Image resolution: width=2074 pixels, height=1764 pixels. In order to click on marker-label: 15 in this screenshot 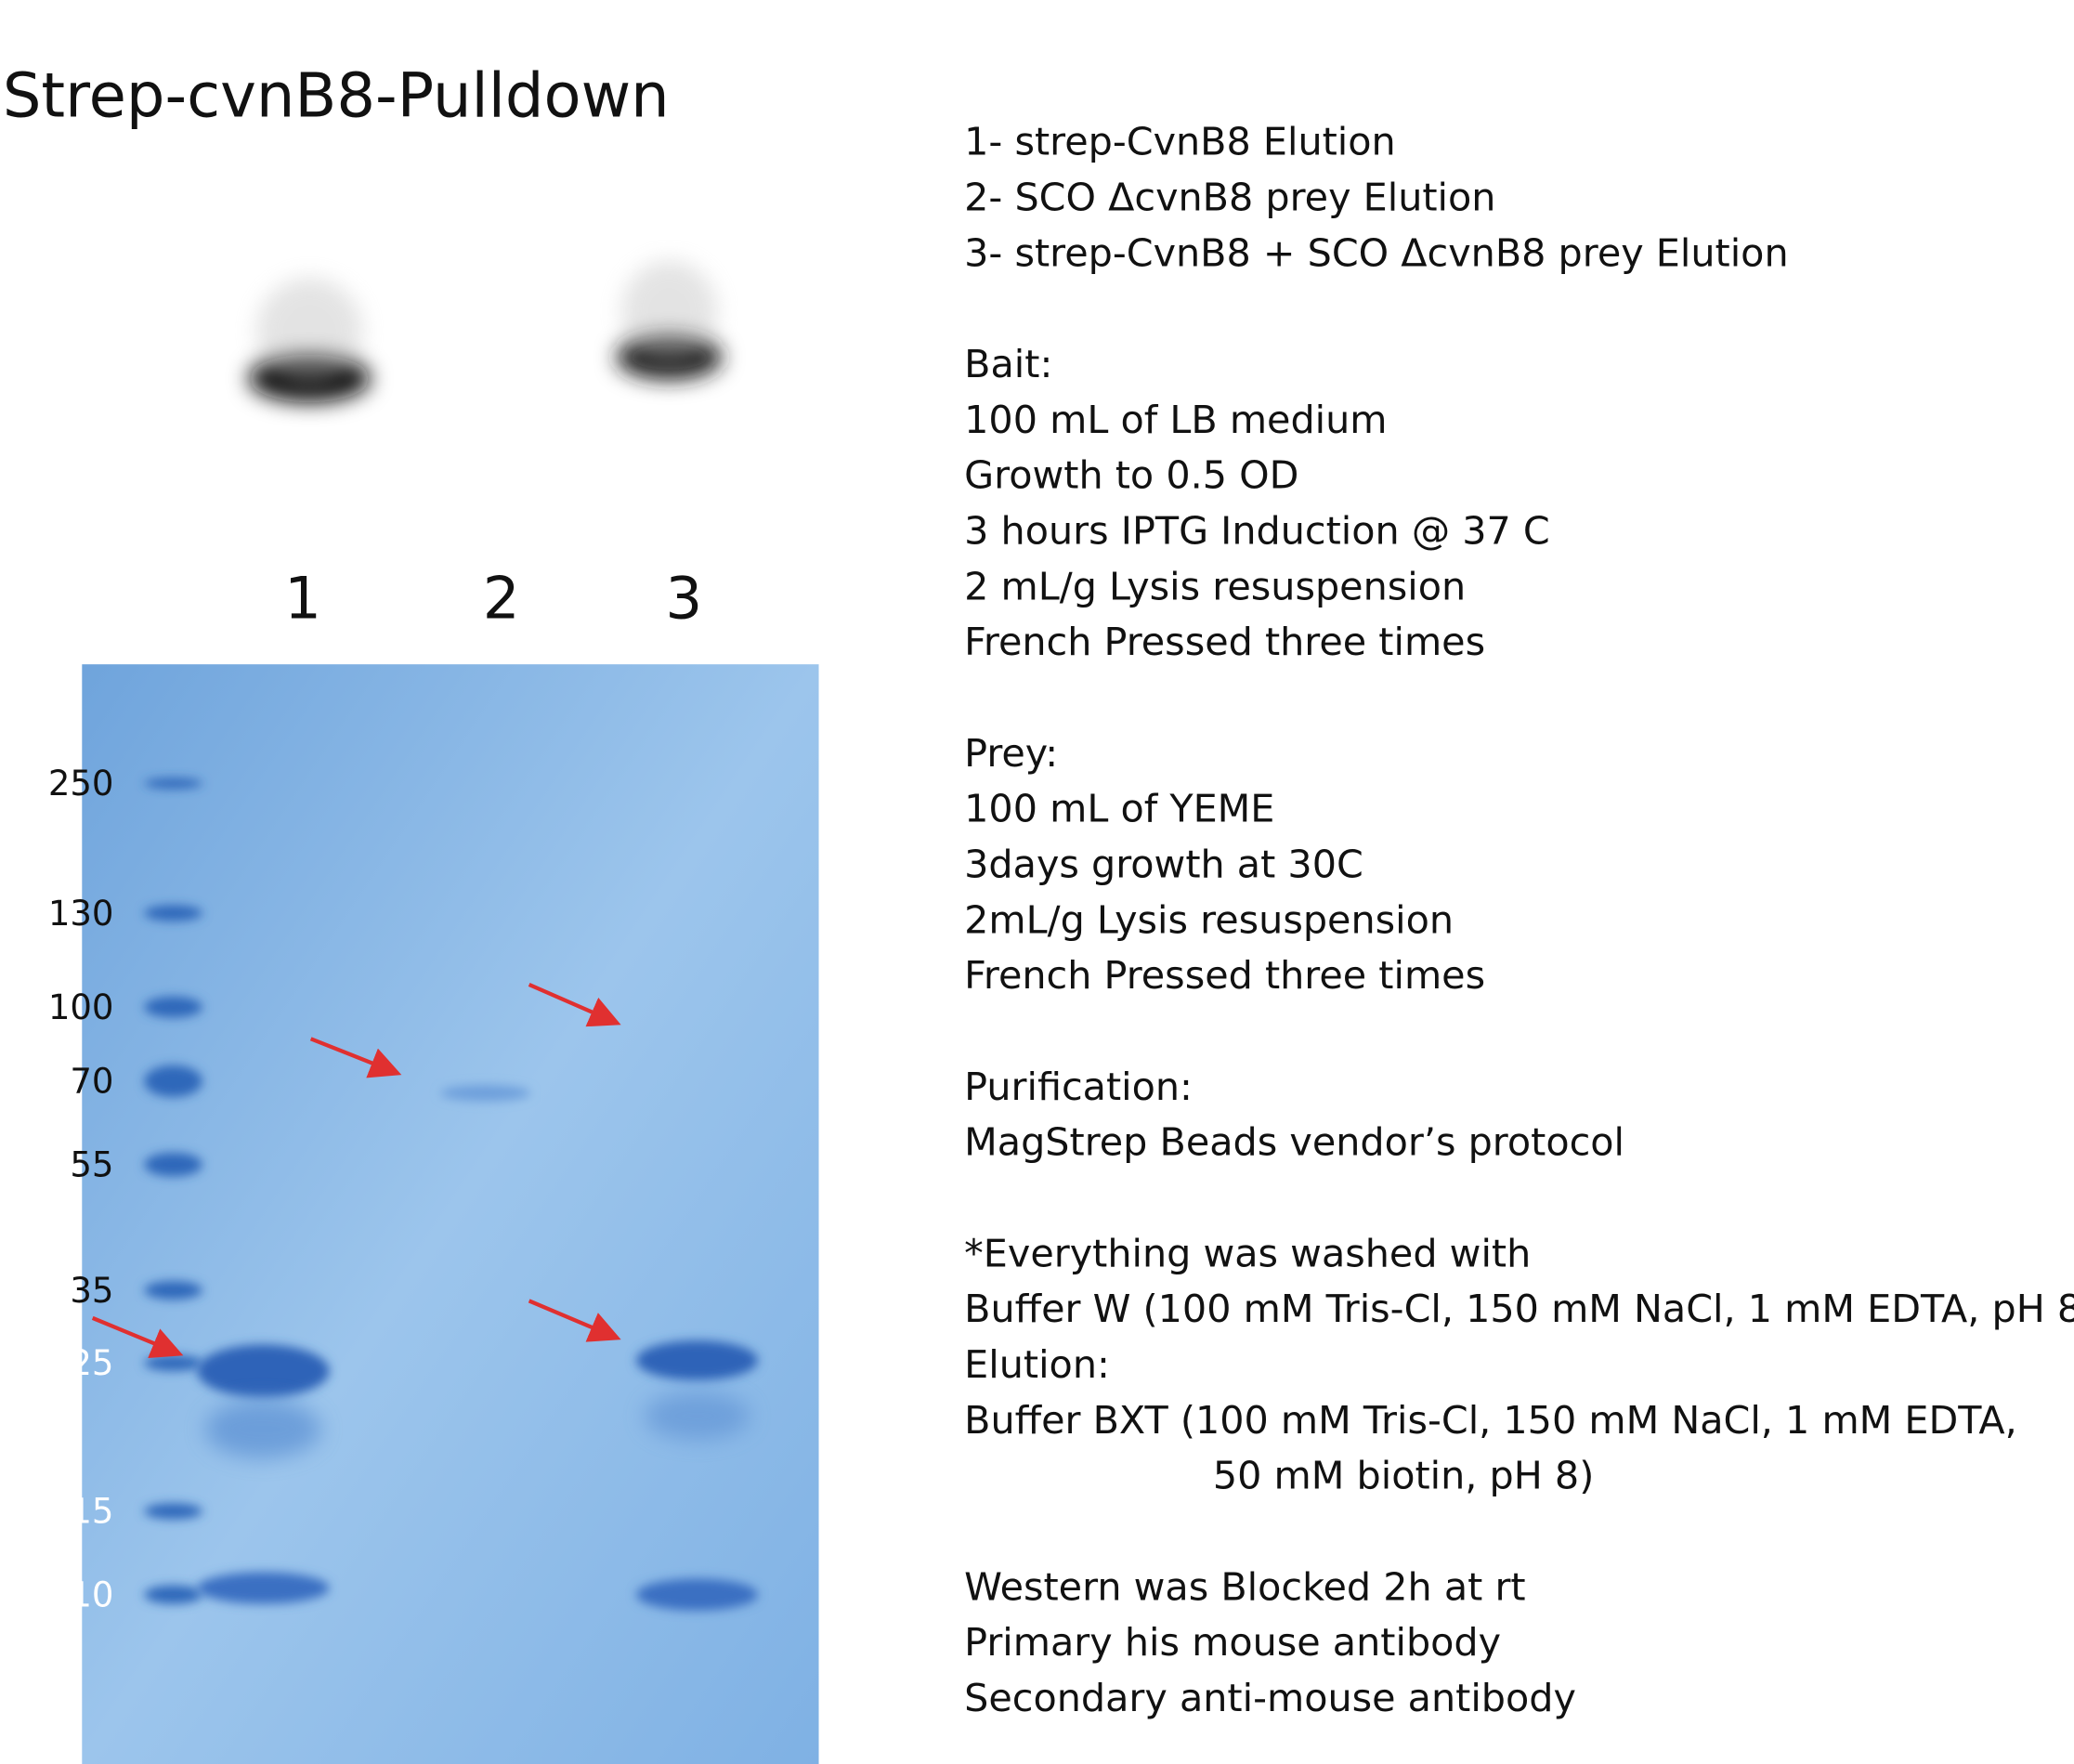, I will do `click(92, 1512)`.